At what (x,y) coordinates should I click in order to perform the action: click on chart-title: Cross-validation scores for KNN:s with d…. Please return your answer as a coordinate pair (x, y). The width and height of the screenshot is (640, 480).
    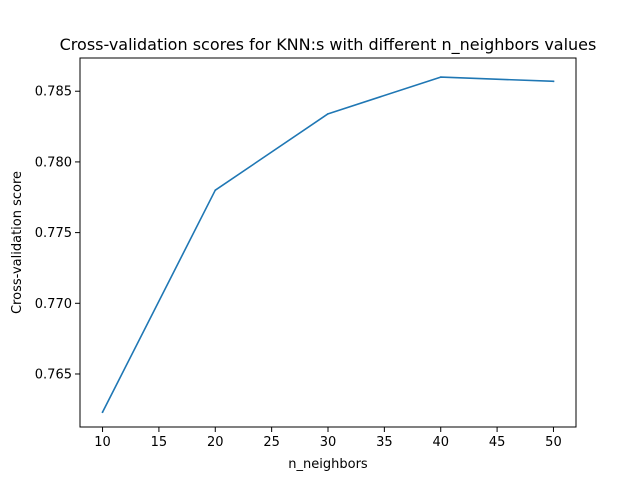
    Looking at the image, I should click on (328, 45).